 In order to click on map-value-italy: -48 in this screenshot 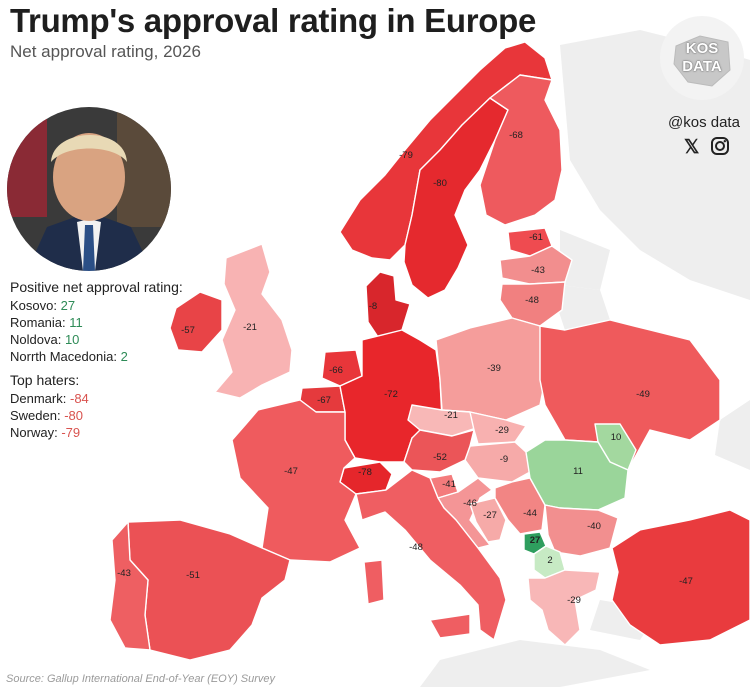, I will do `click(416, 547)`.